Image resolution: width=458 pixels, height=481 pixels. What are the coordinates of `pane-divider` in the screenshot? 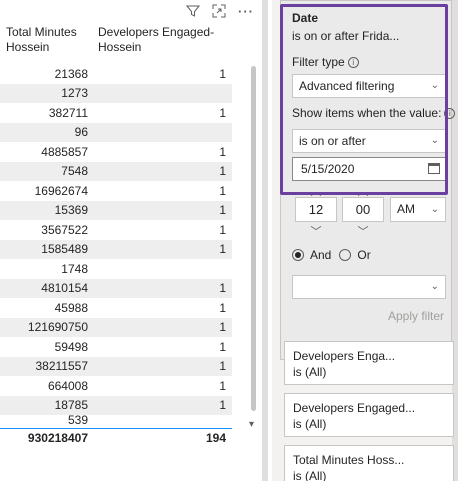 It's located at (265, 240).